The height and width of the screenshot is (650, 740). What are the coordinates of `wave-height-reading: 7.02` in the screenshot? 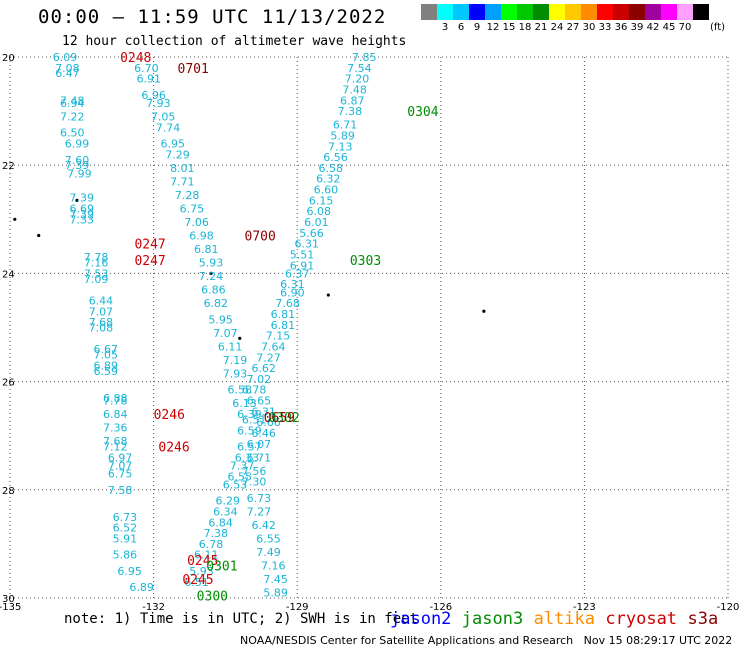 It's located at (259, 379).